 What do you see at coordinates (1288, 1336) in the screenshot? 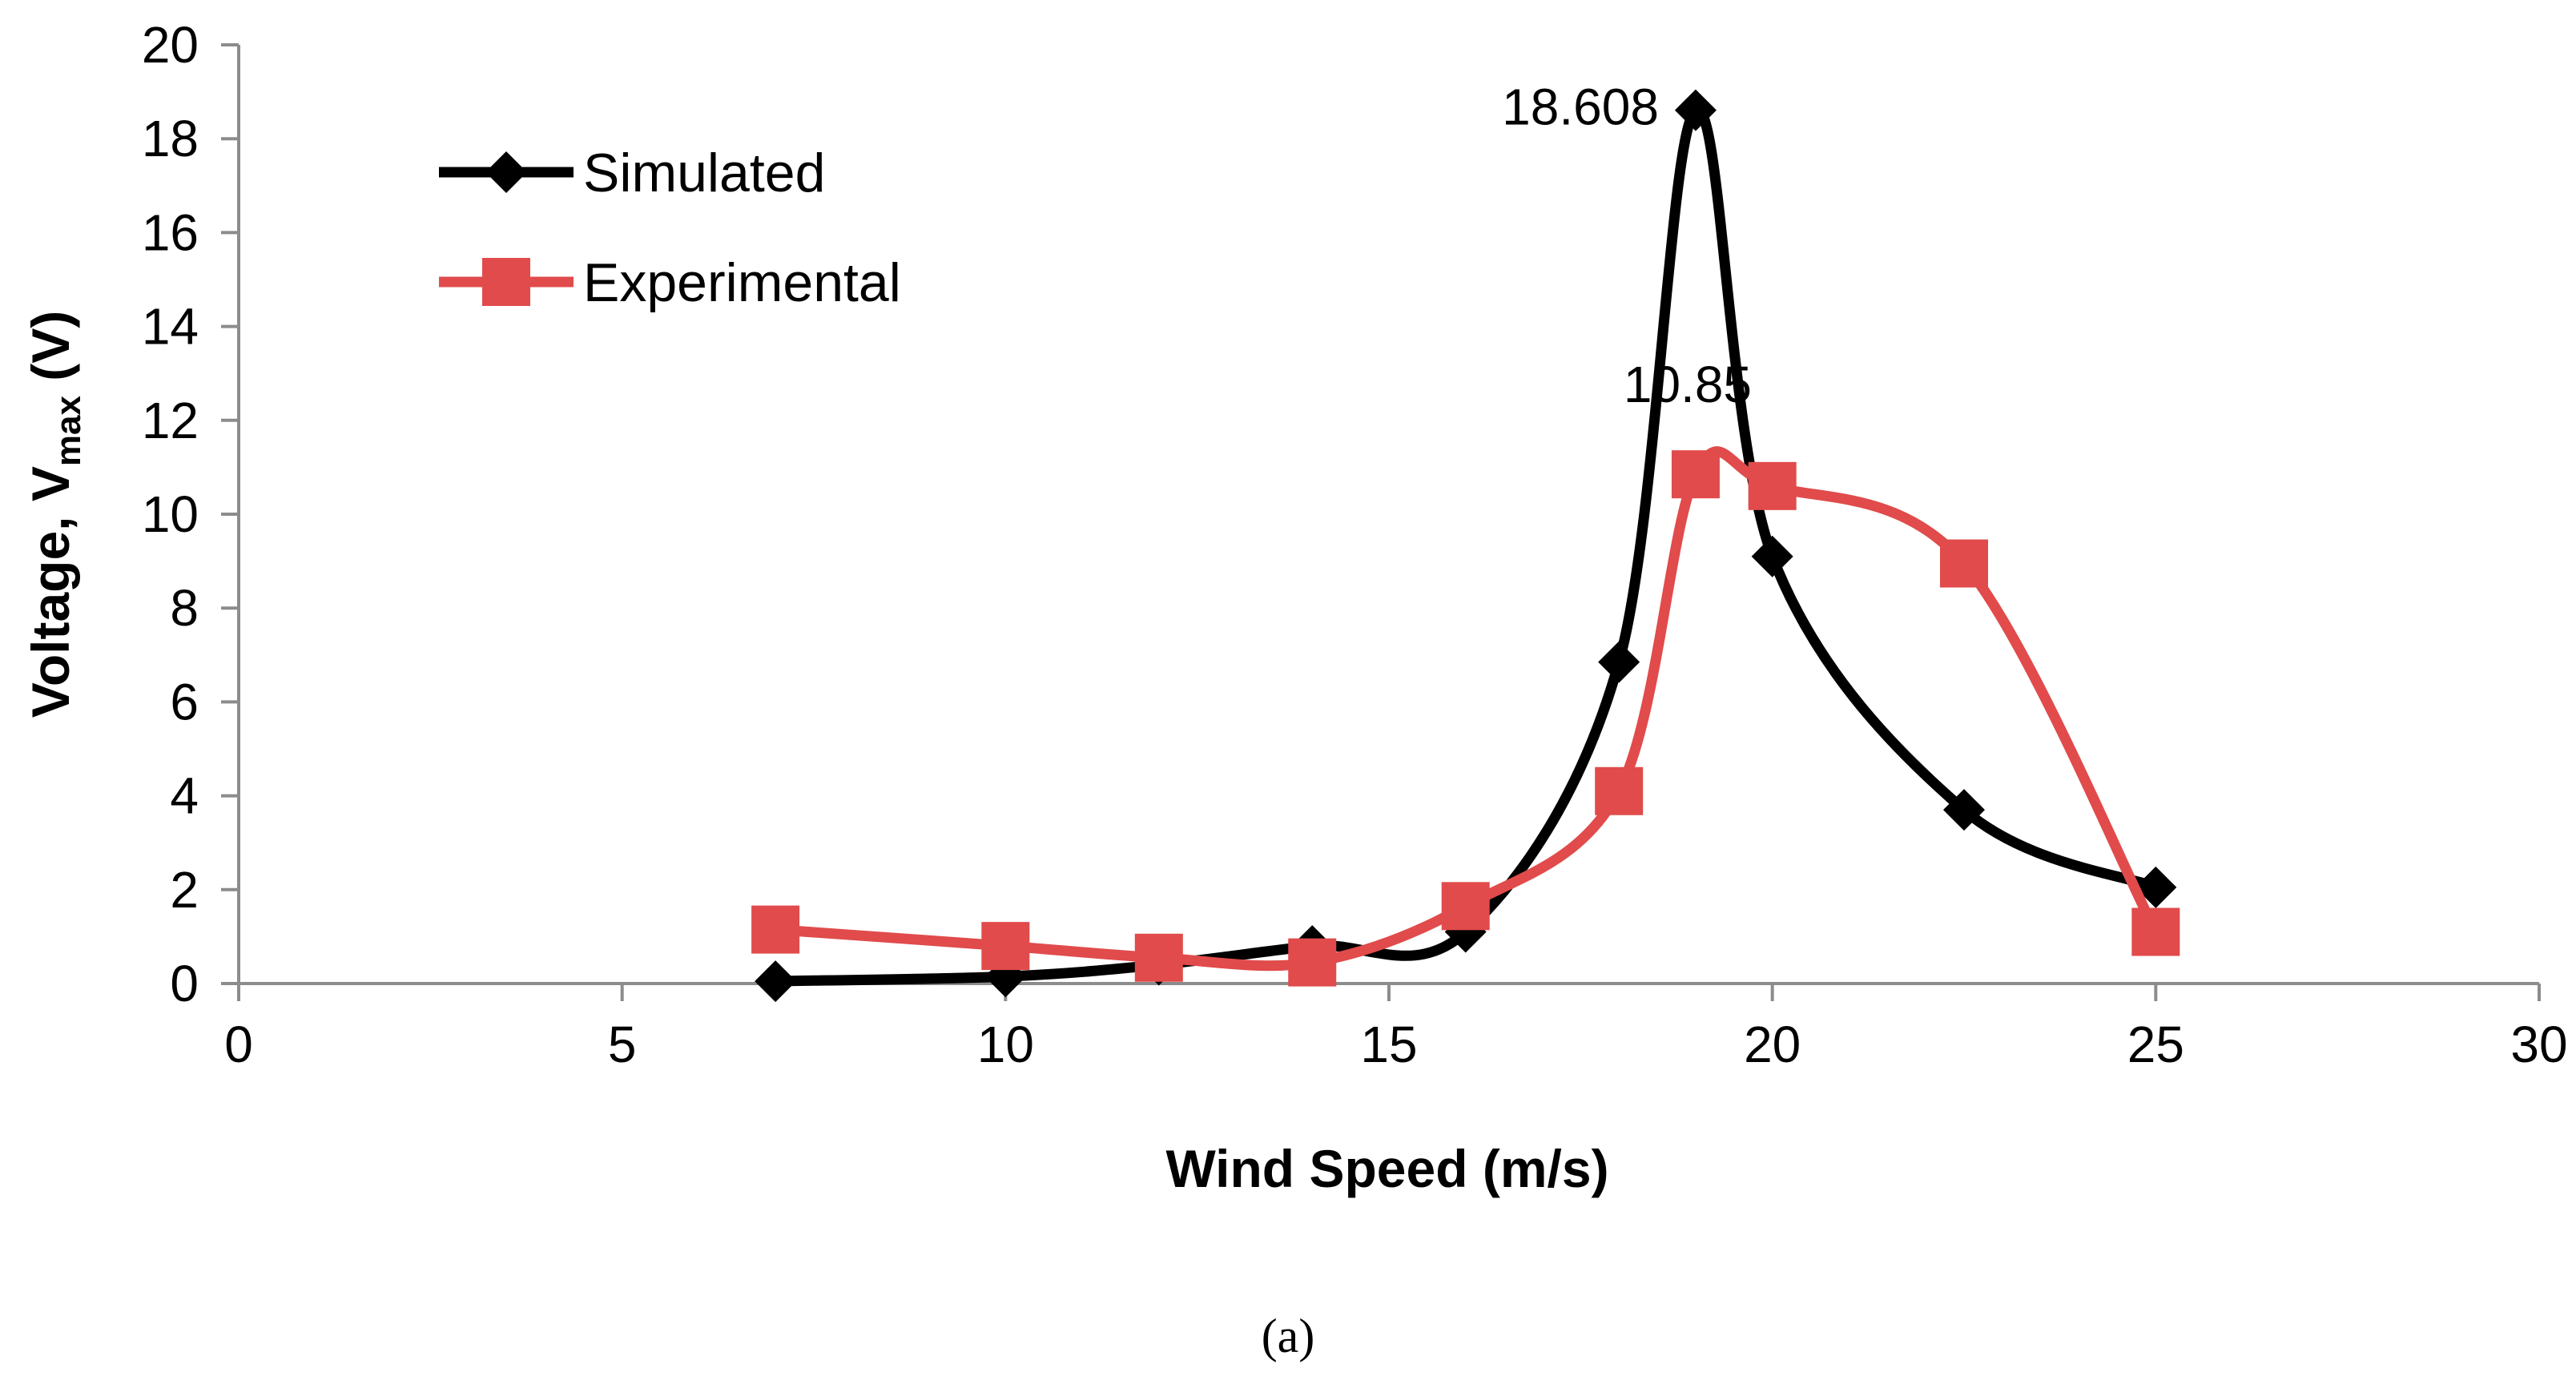
I see `figure-caption: (a)` at bounding box center [1288, 1336].